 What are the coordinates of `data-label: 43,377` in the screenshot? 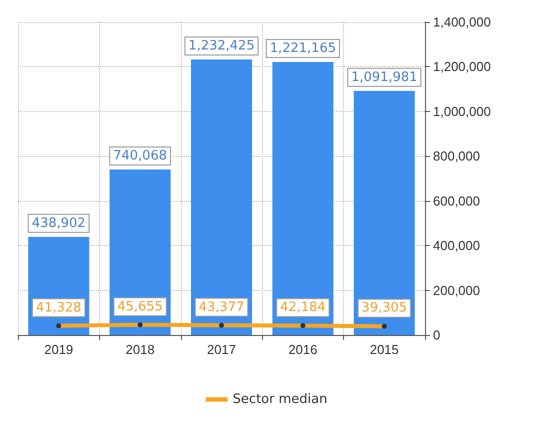 It's located at (221, 307).